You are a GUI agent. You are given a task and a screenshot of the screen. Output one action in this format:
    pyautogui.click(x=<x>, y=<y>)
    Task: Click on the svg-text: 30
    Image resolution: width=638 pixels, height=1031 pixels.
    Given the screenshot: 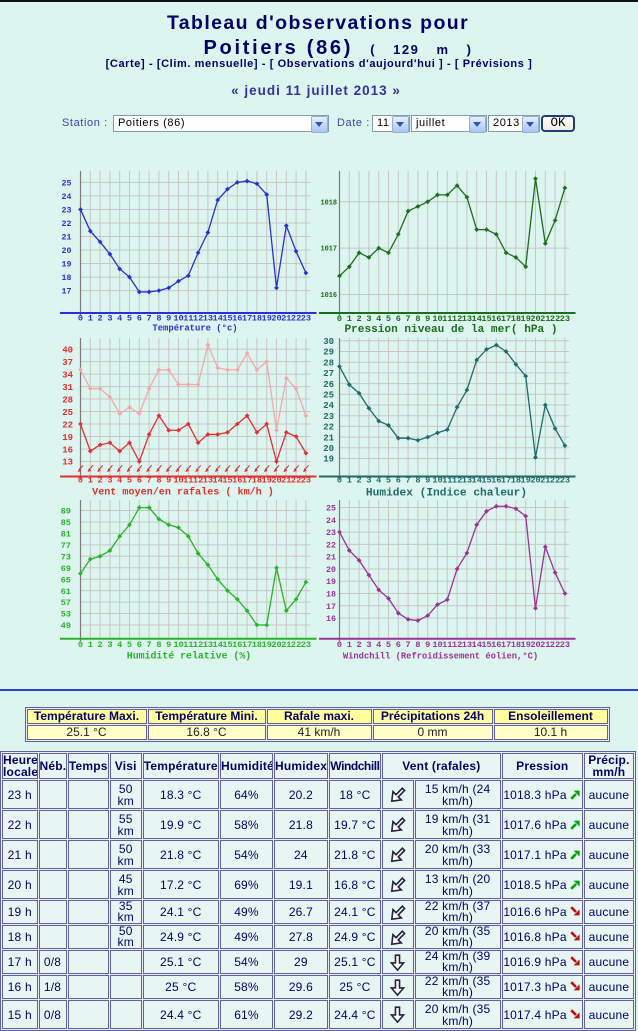 What is the action you would take?
    pyautogui.click(x=328, y=342)
    